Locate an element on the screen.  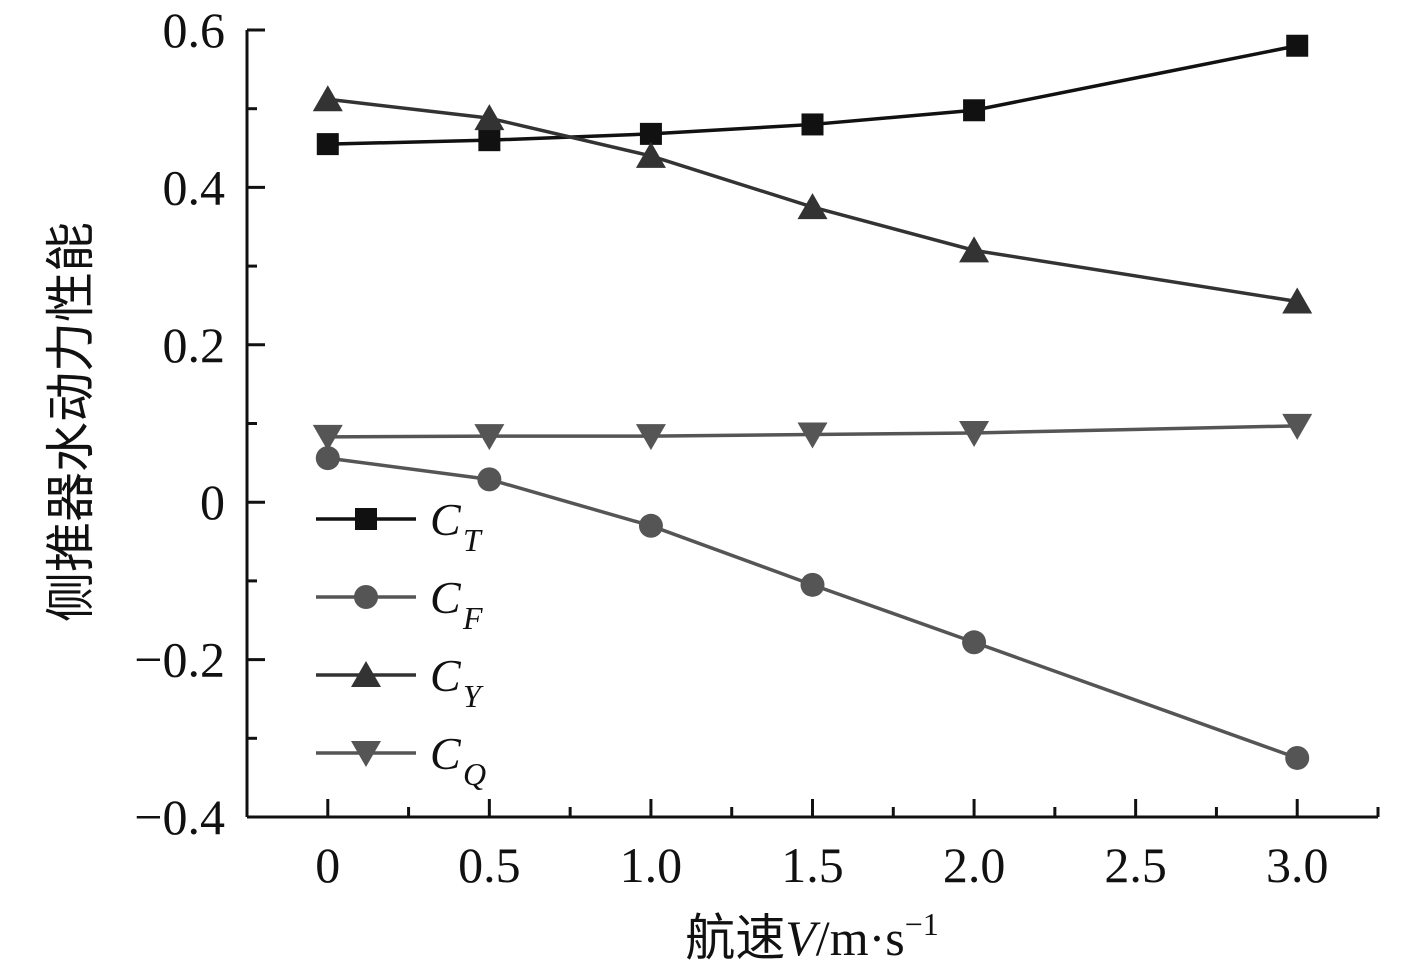
x-tick-label: 0.5 is located at coordinates (489, 865).